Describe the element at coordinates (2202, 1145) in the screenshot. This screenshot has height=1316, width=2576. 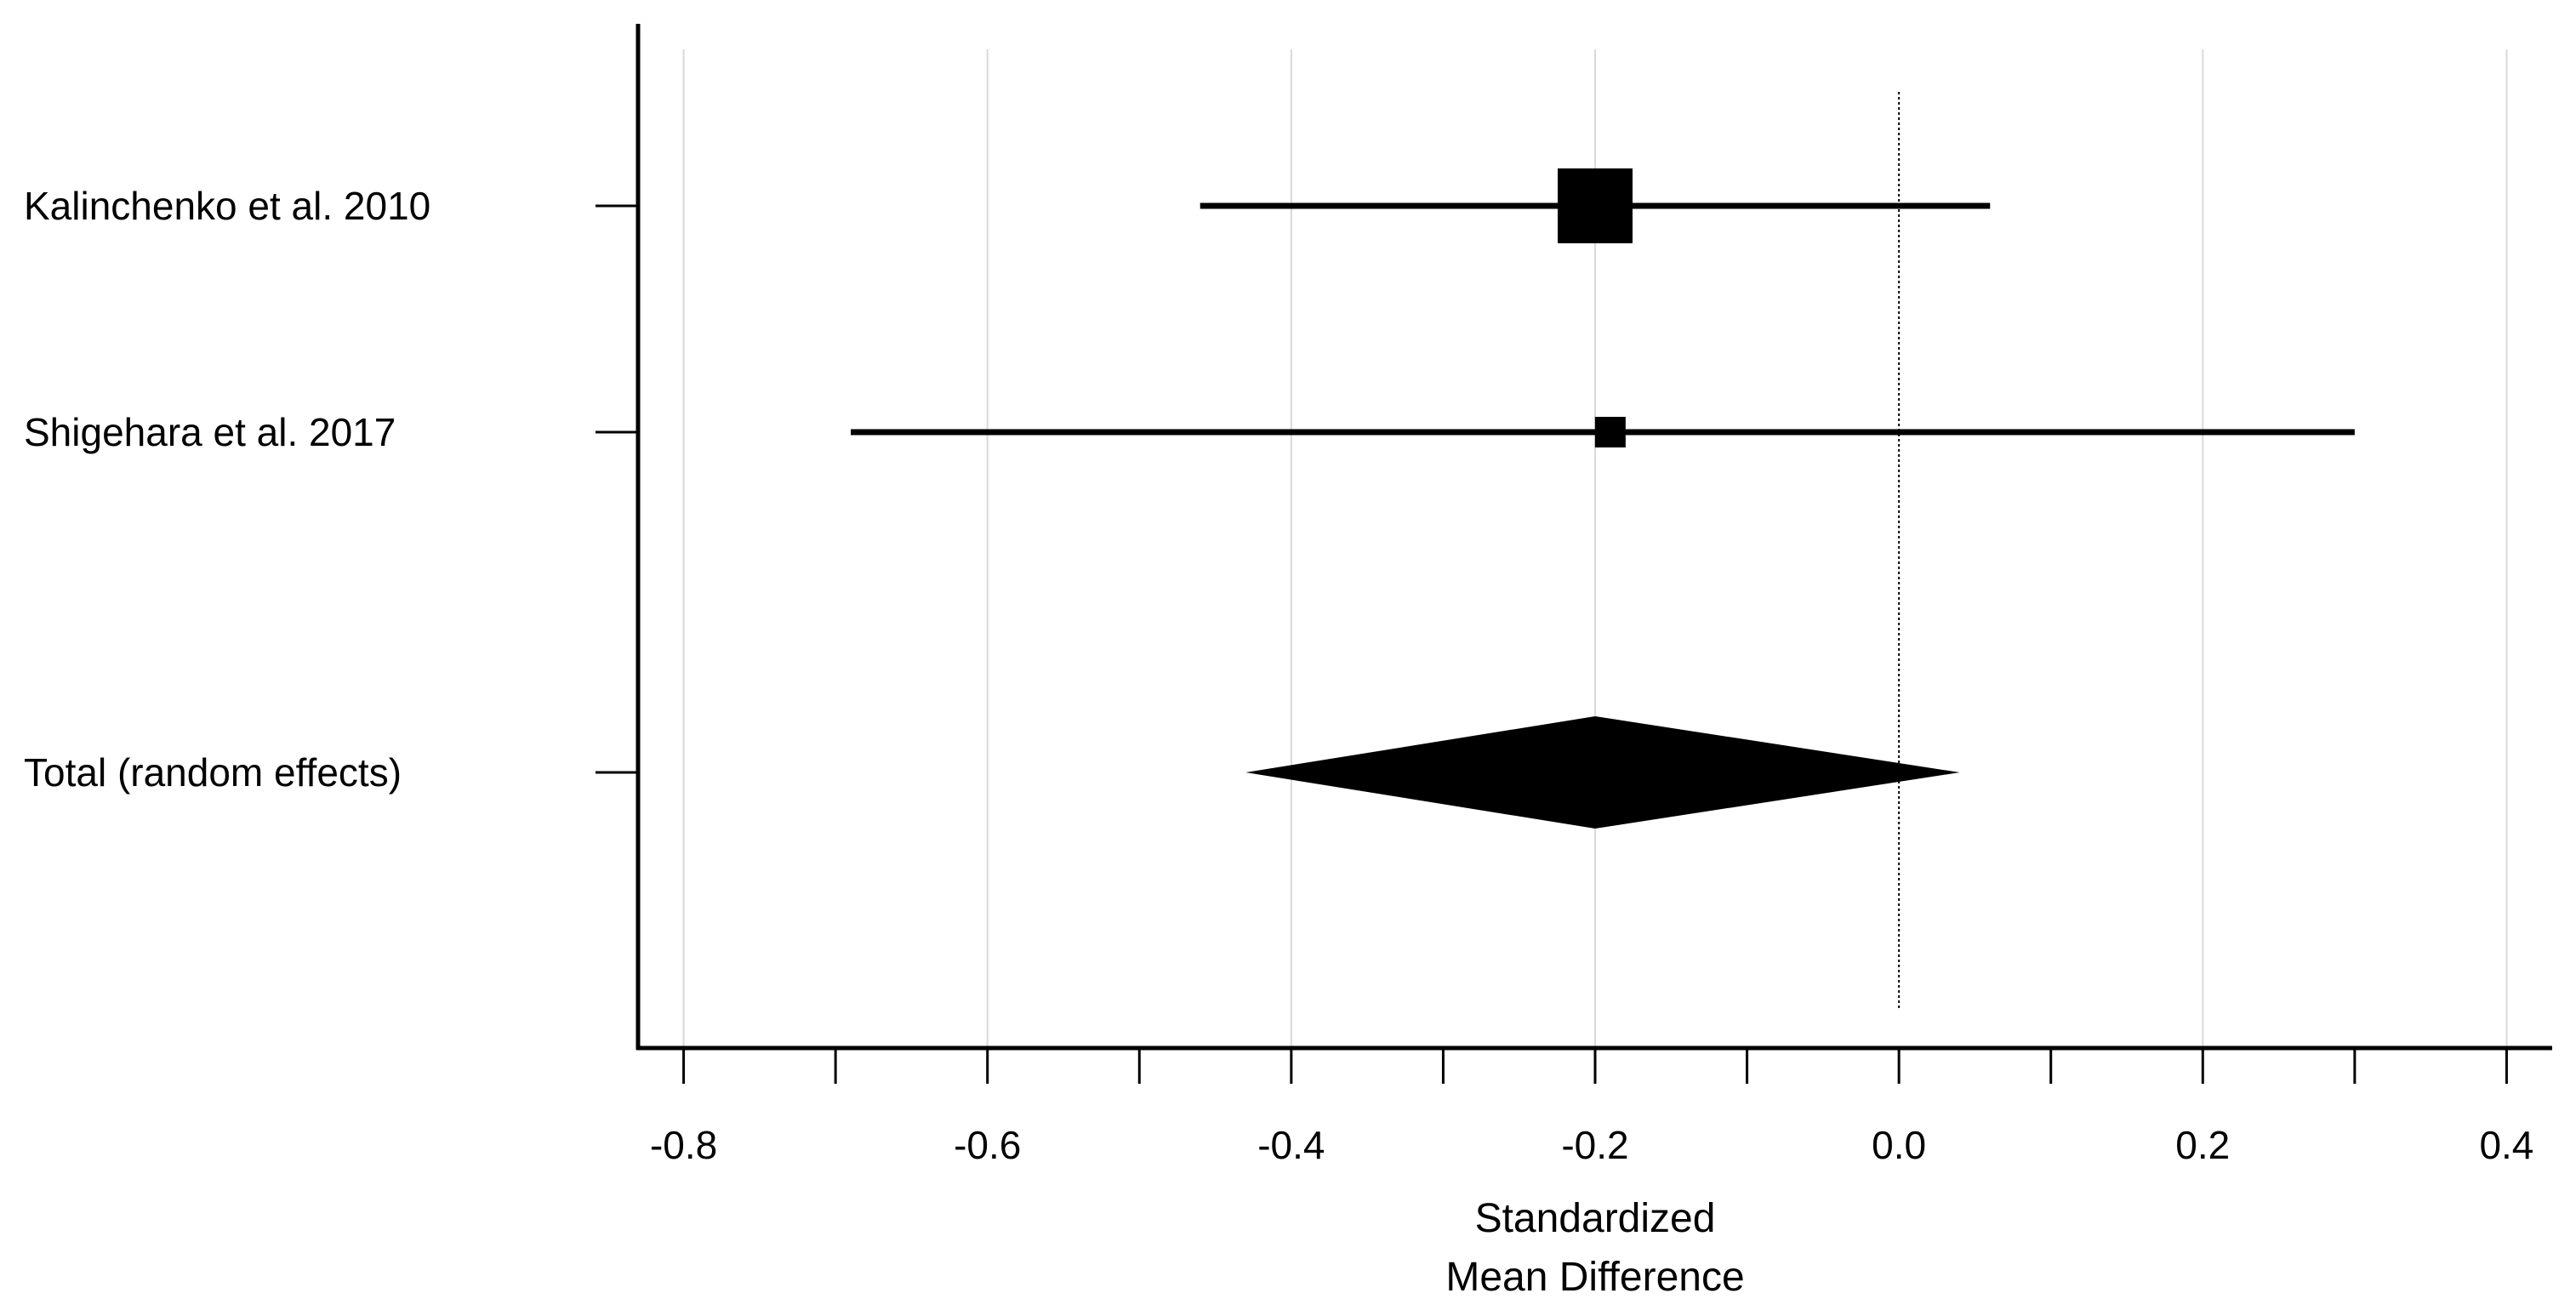
I see `x-tick-label: 0.2` at that location.